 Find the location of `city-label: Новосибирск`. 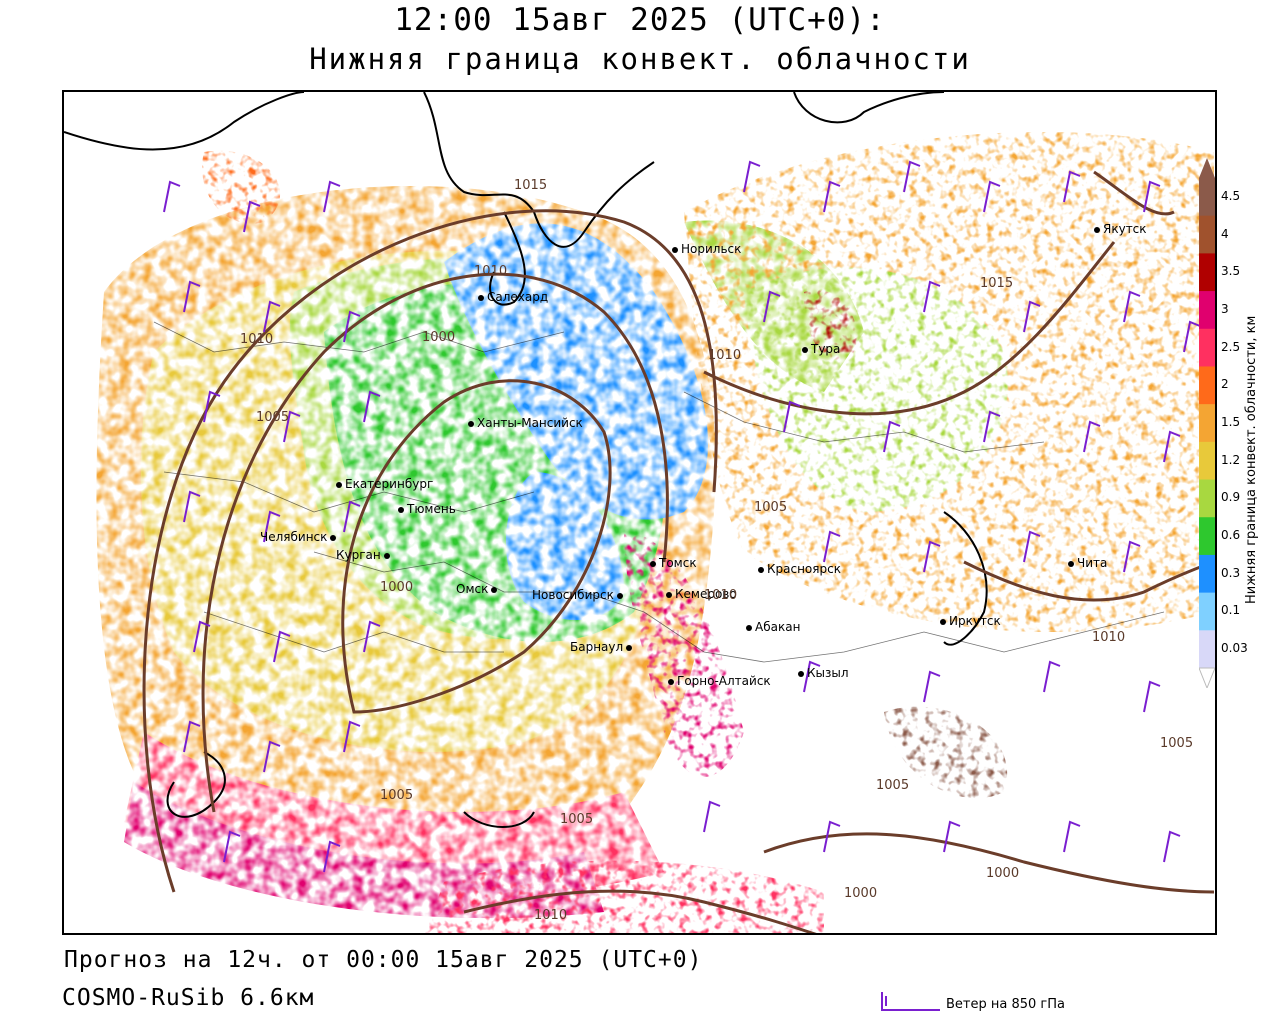

city-label: Новосибирск is located at coordinates (573, 595).